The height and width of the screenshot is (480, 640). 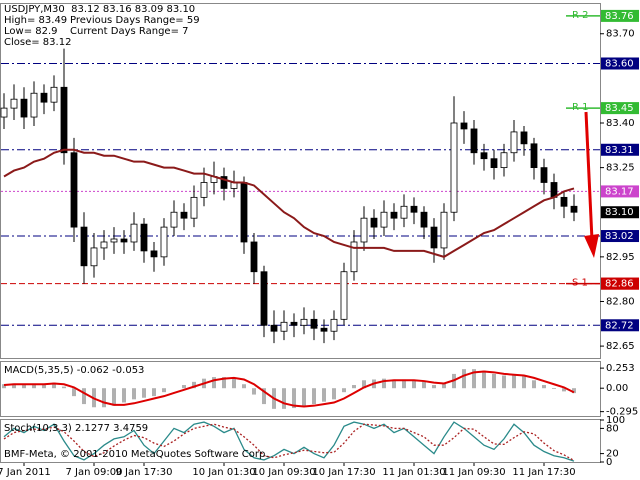 What do you see at coordinates (413, 472) in the screenshot?
I see `x-tick-label: 11 Jan 01:30` at bounding box center [413, 472].